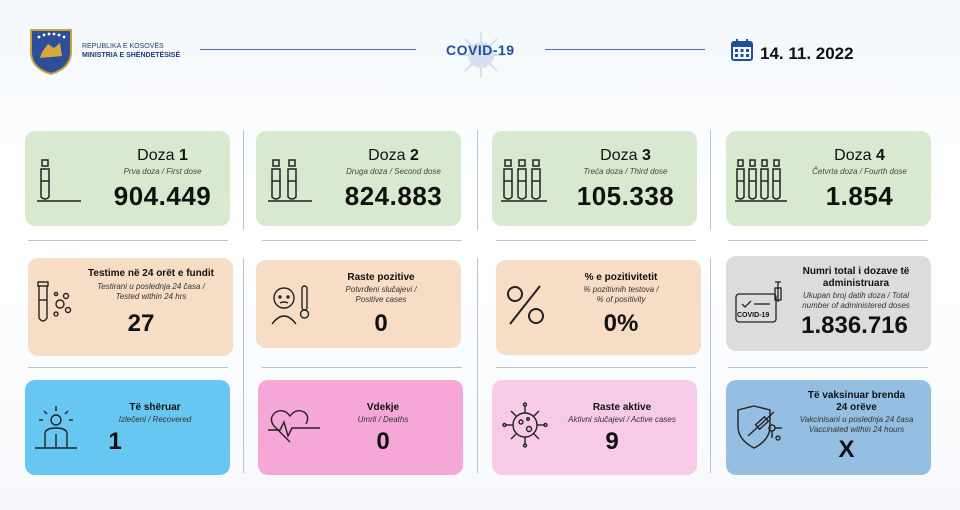 Image resolution: width=960 pixels, height=510 pixels. Describe the element at coordinates (854, 325) in the screenshot. I see `total-doses-value: 1.836.716` at that location.